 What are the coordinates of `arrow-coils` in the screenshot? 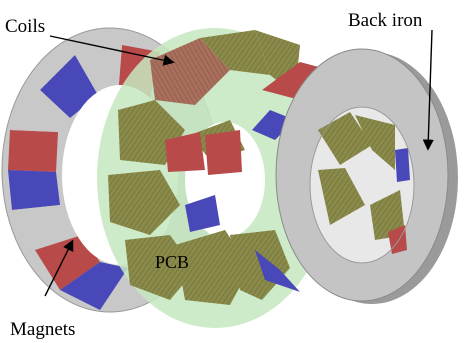 It's located at (112, 50).